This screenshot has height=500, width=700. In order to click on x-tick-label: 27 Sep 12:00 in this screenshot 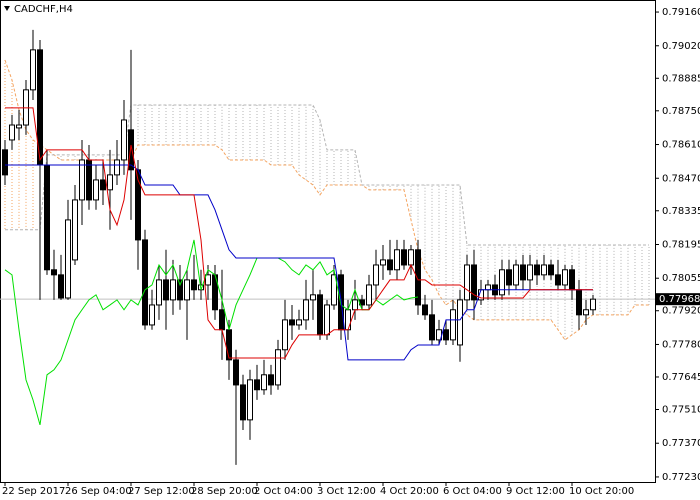, I will do `click(161, 491)`.